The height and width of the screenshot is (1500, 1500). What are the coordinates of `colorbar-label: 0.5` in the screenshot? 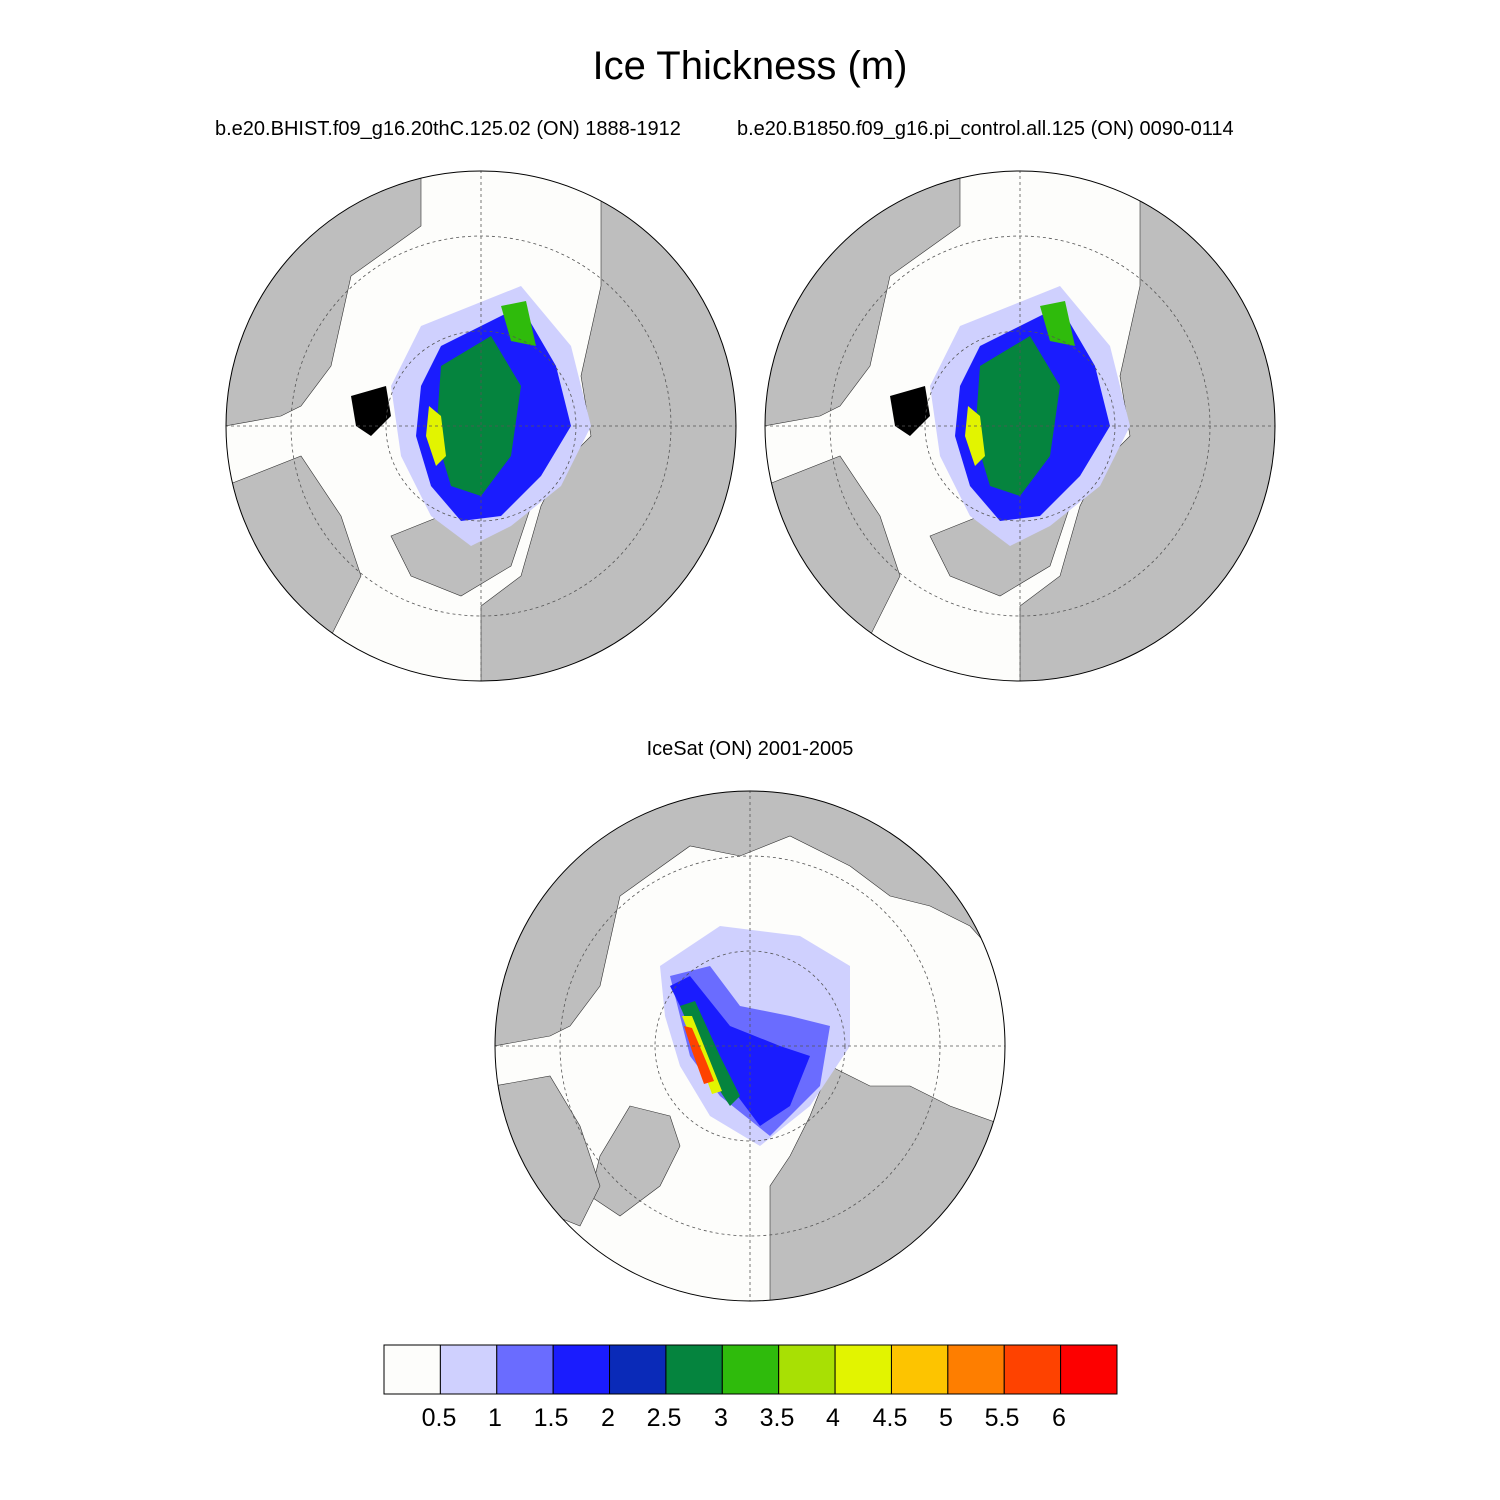 It's located at (439, 1418).